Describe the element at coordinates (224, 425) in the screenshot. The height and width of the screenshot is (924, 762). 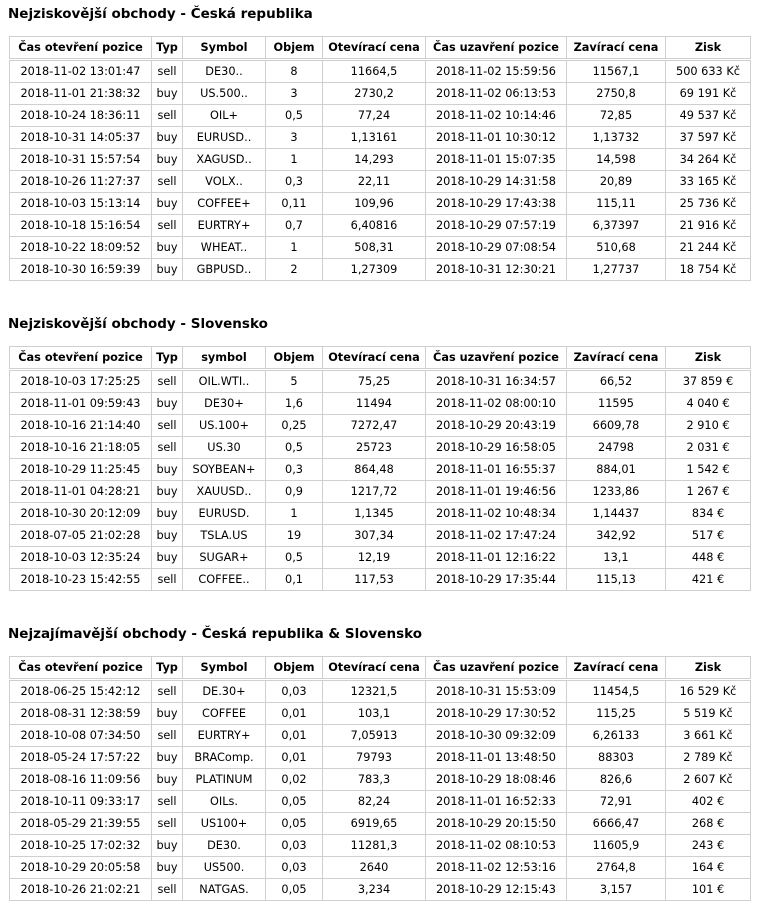
I see `cell-symbol: US.100+` at that location.